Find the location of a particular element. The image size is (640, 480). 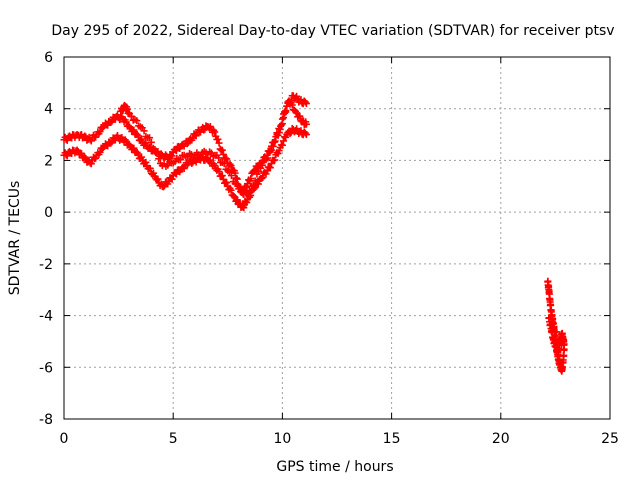

y-tick-label: 2 is located at coordinates (48, 161).